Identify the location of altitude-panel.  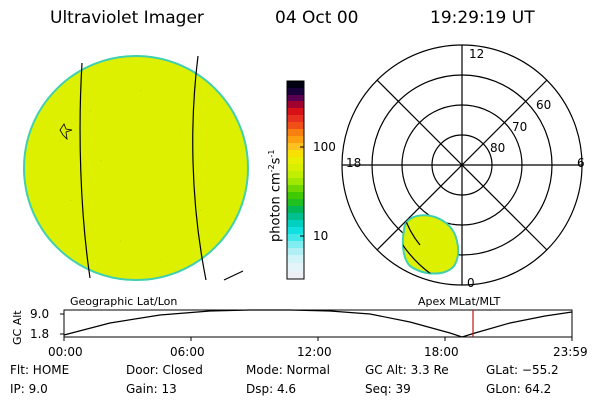
(316, 325).